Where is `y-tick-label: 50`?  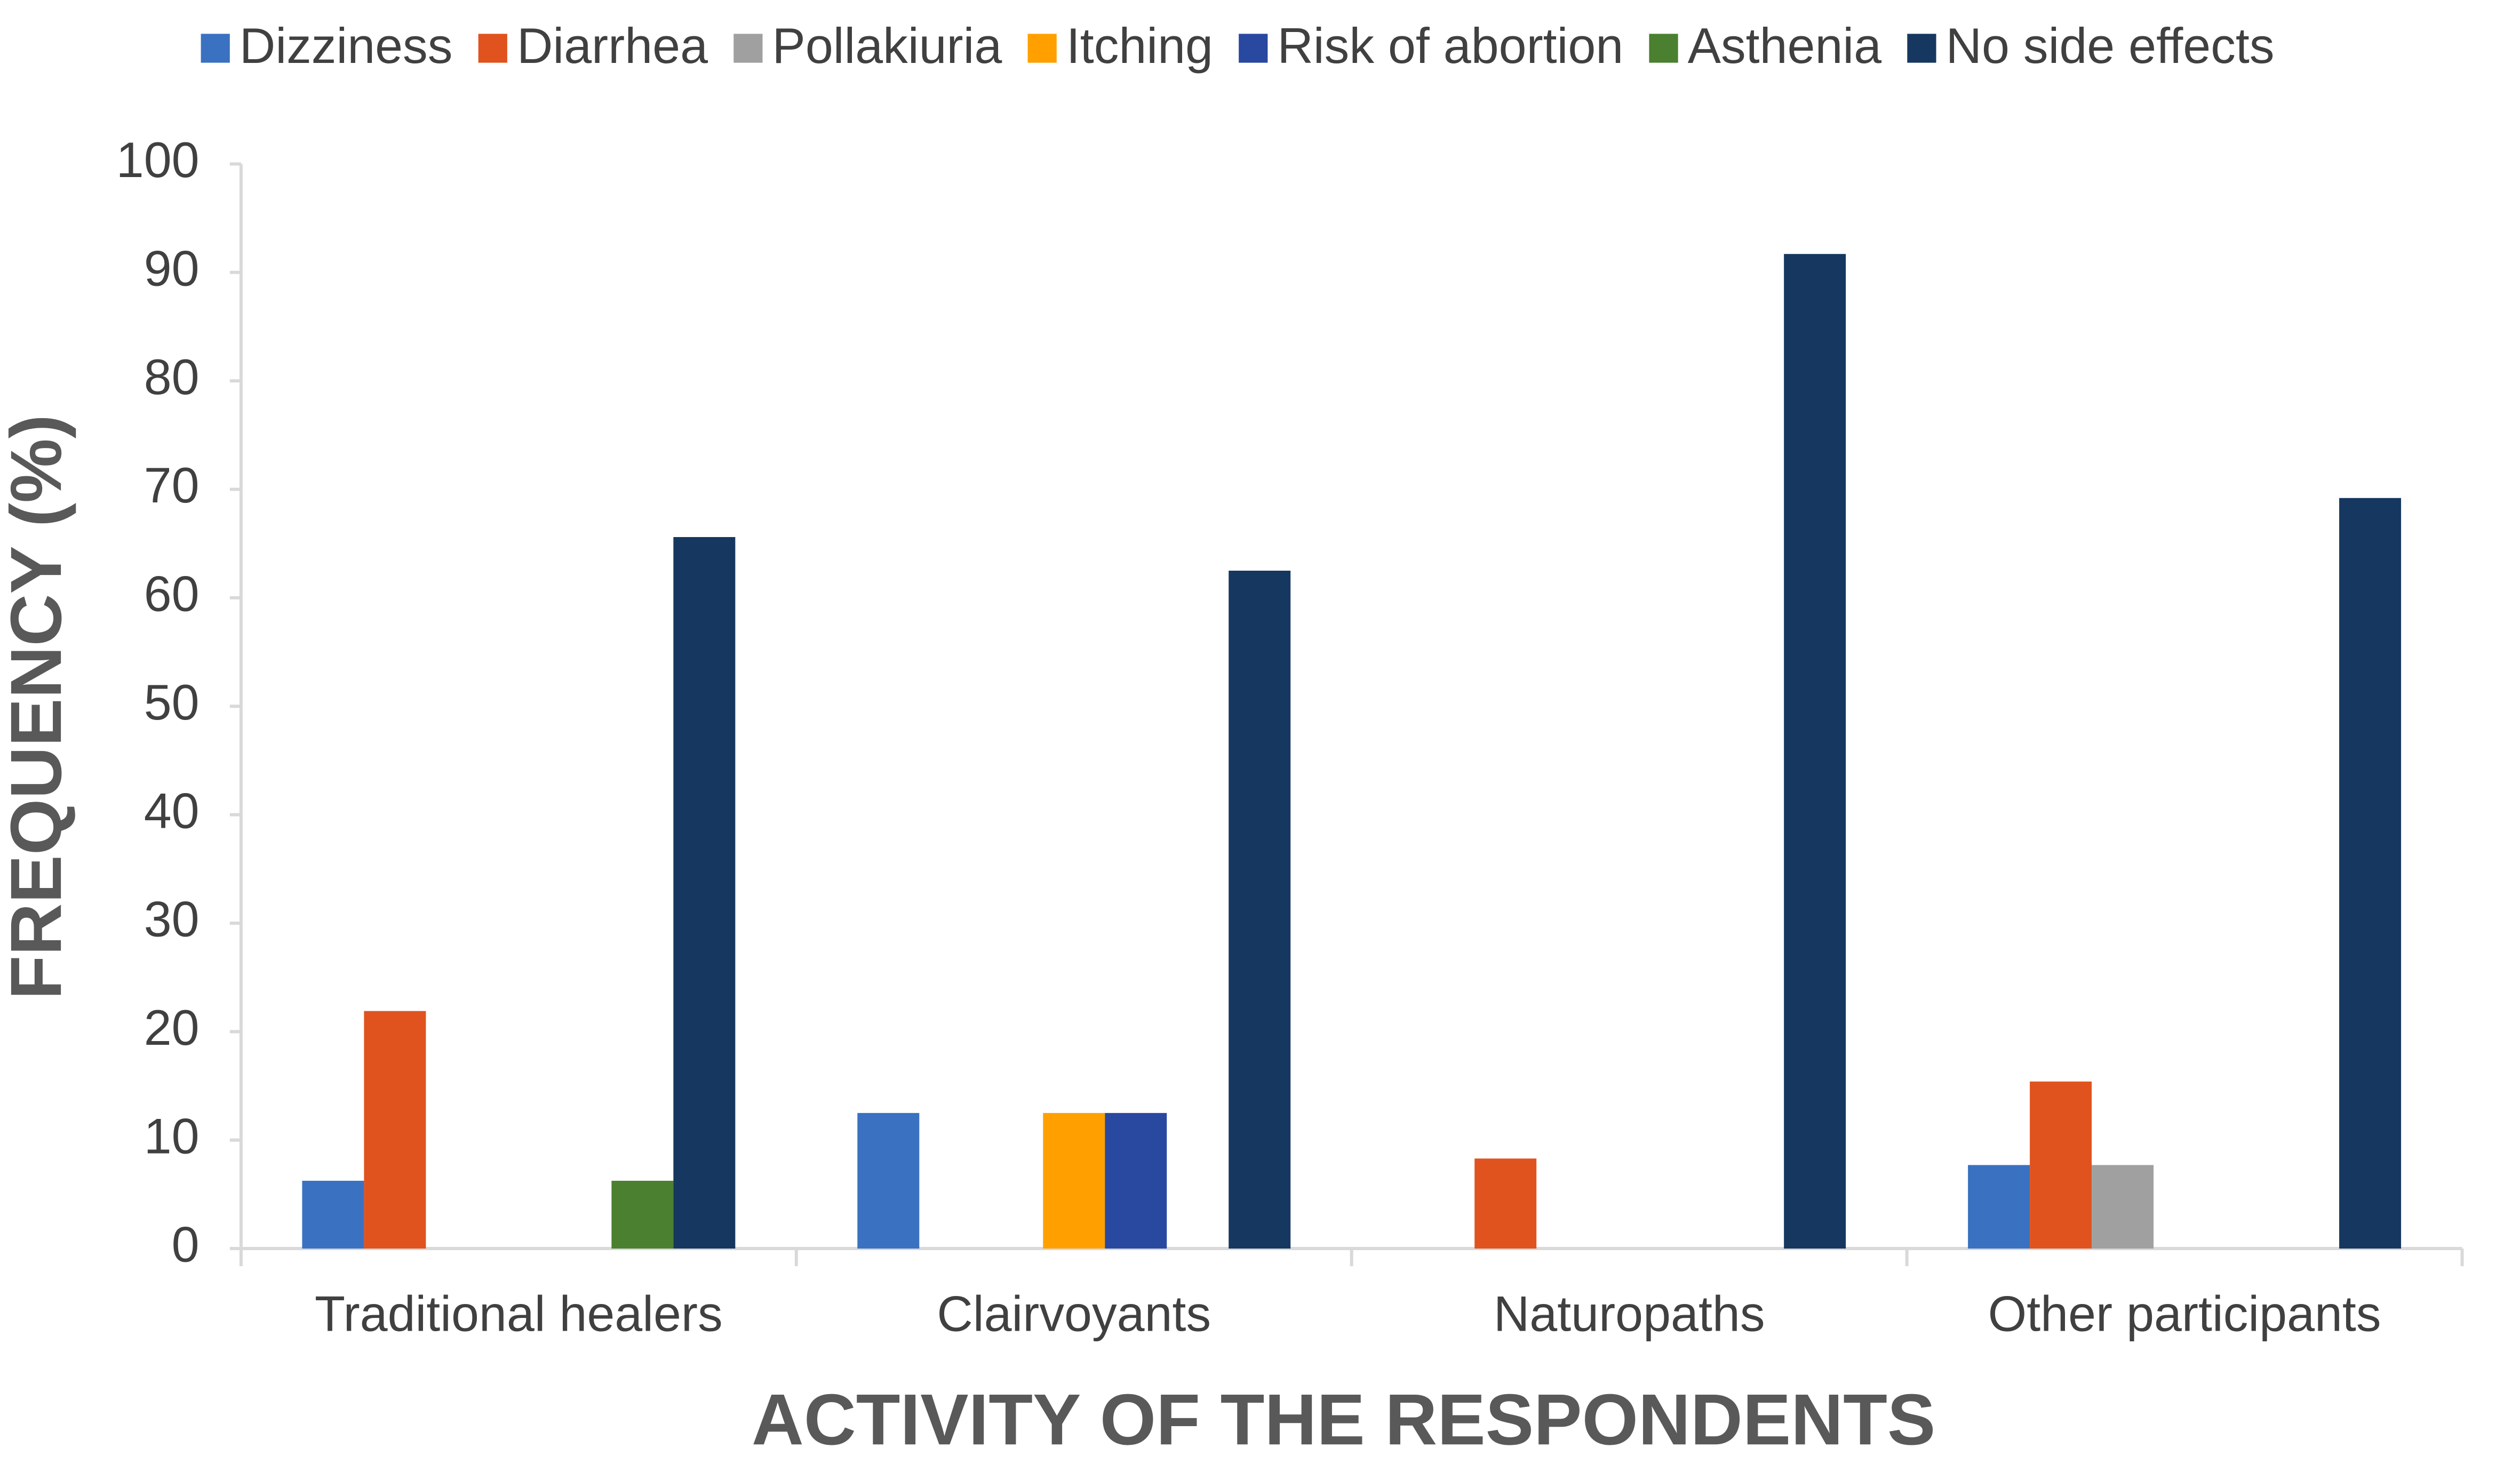 y-tick-label: 50 is located at coordinates (172, 702).